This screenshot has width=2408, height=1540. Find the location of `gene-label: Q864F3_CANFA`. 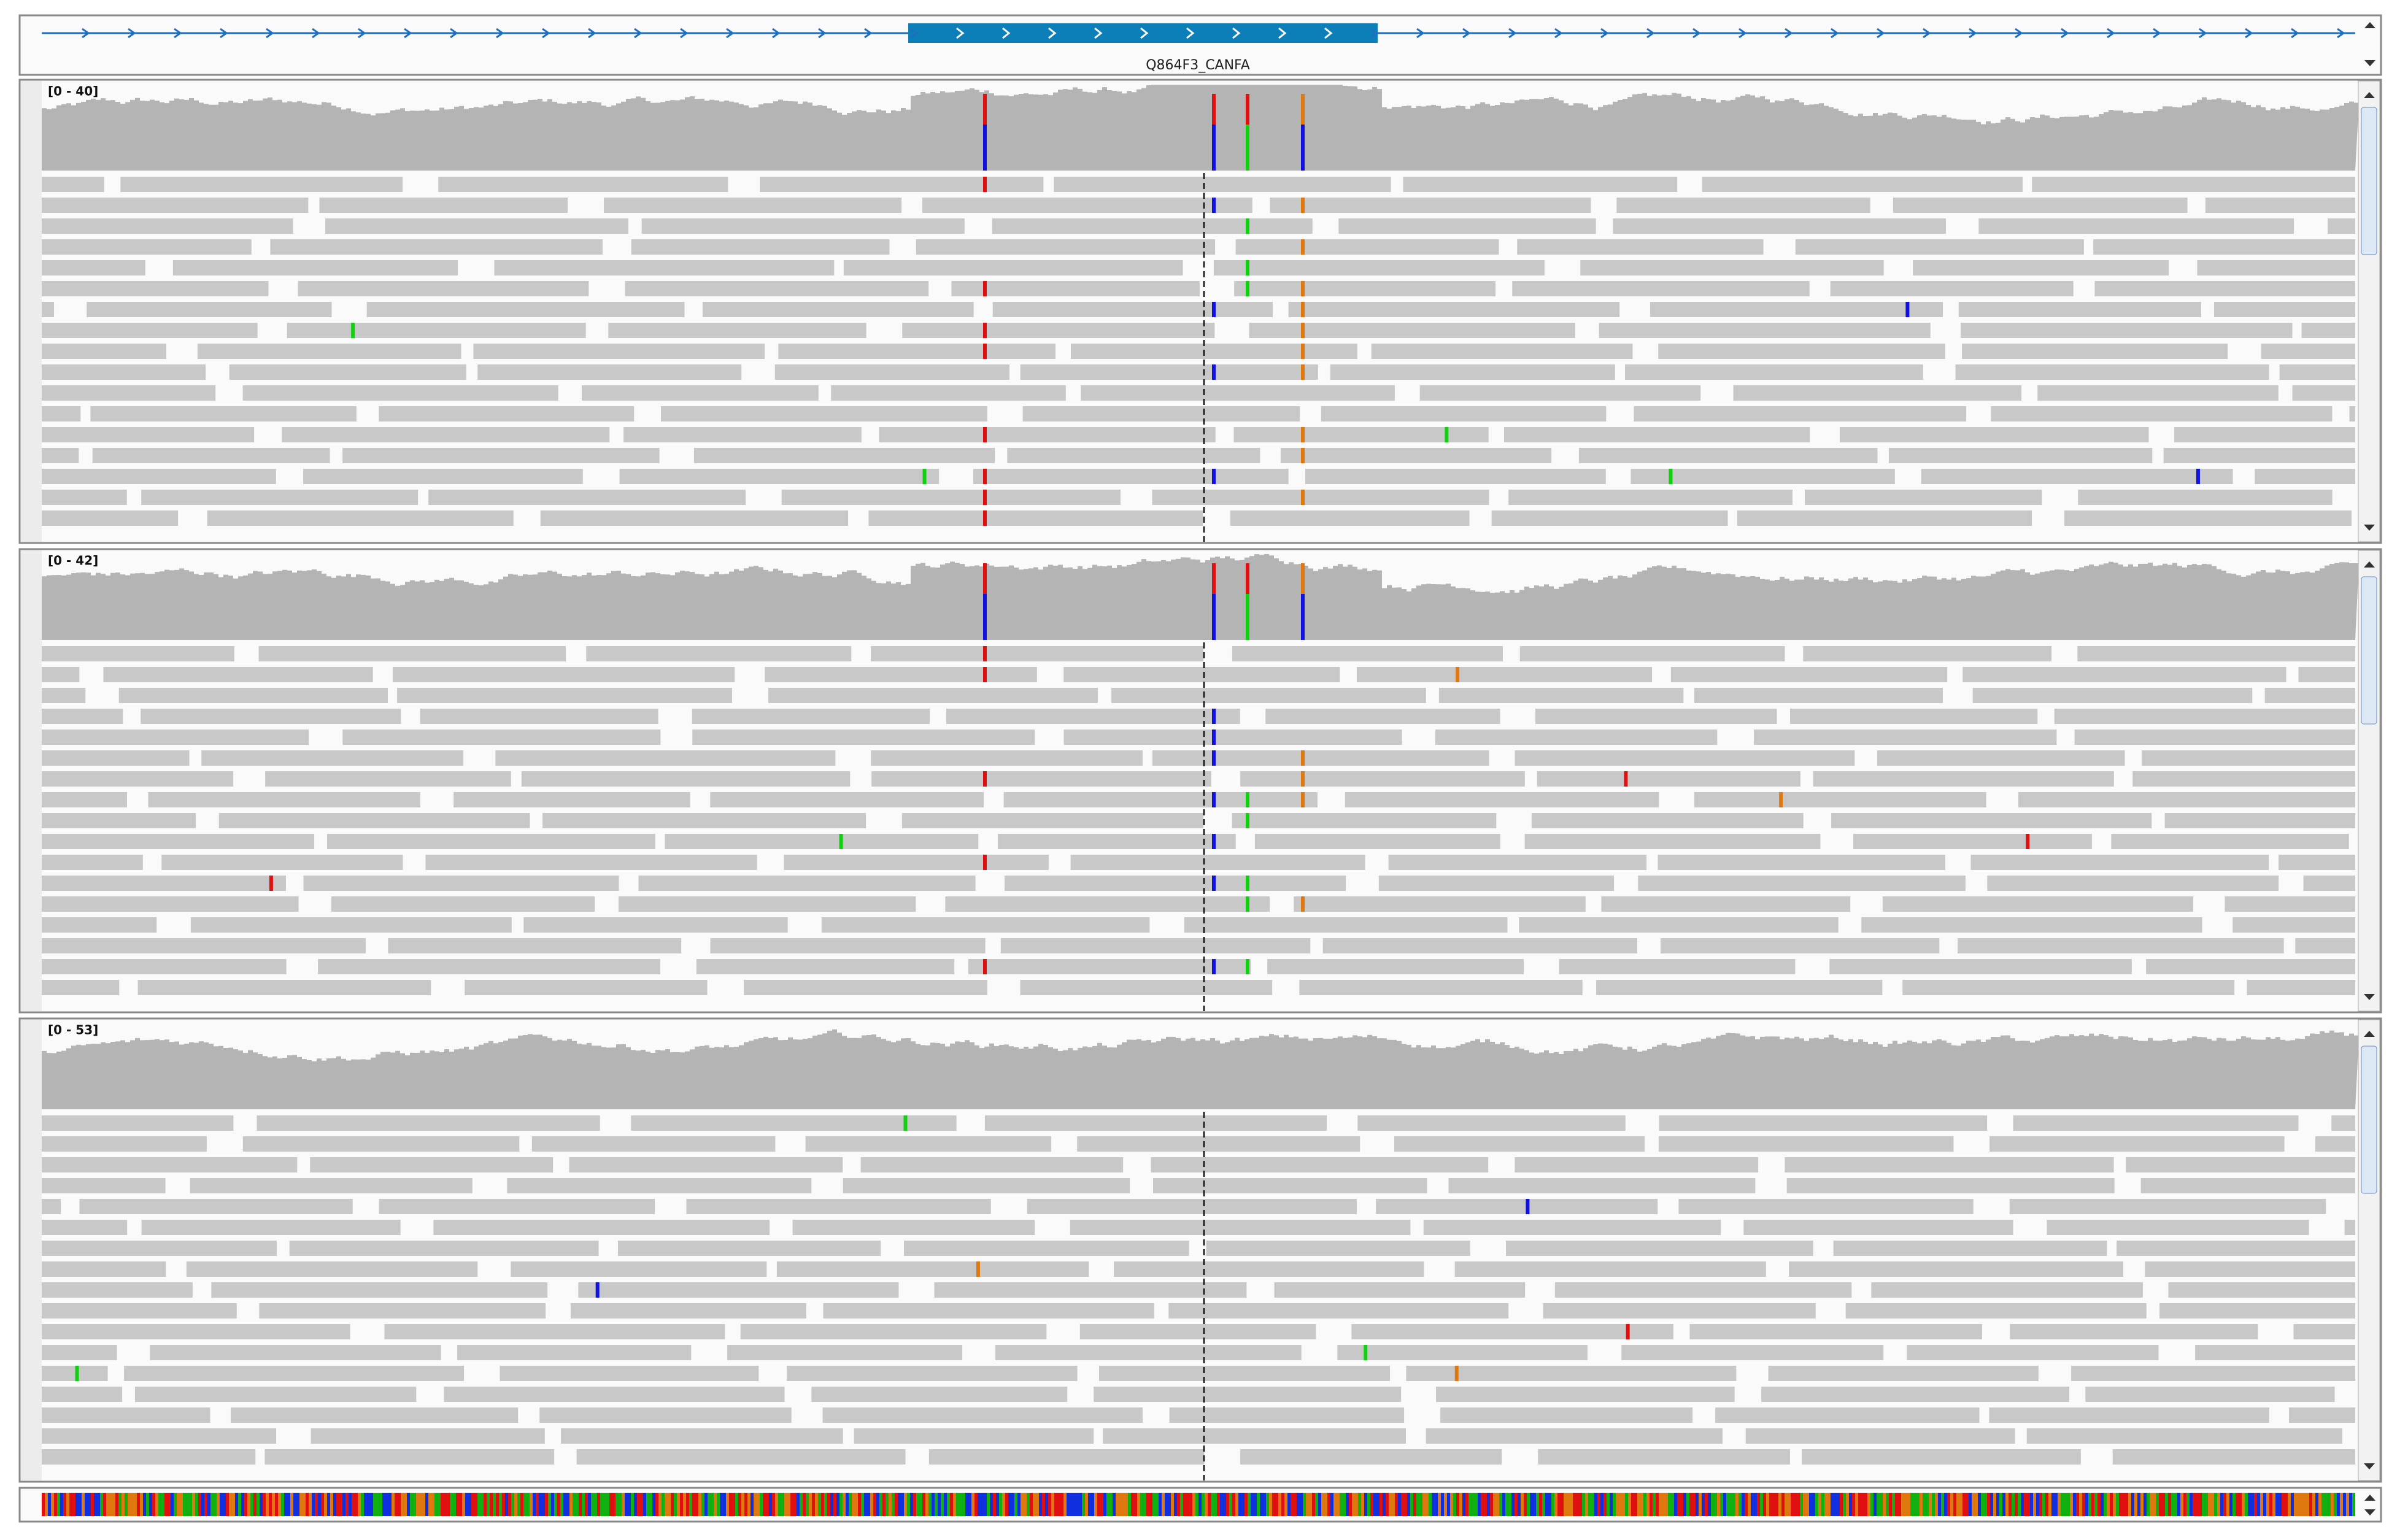

gene-label: Q864F3_CANFA is located at coordinates (1198, 65).